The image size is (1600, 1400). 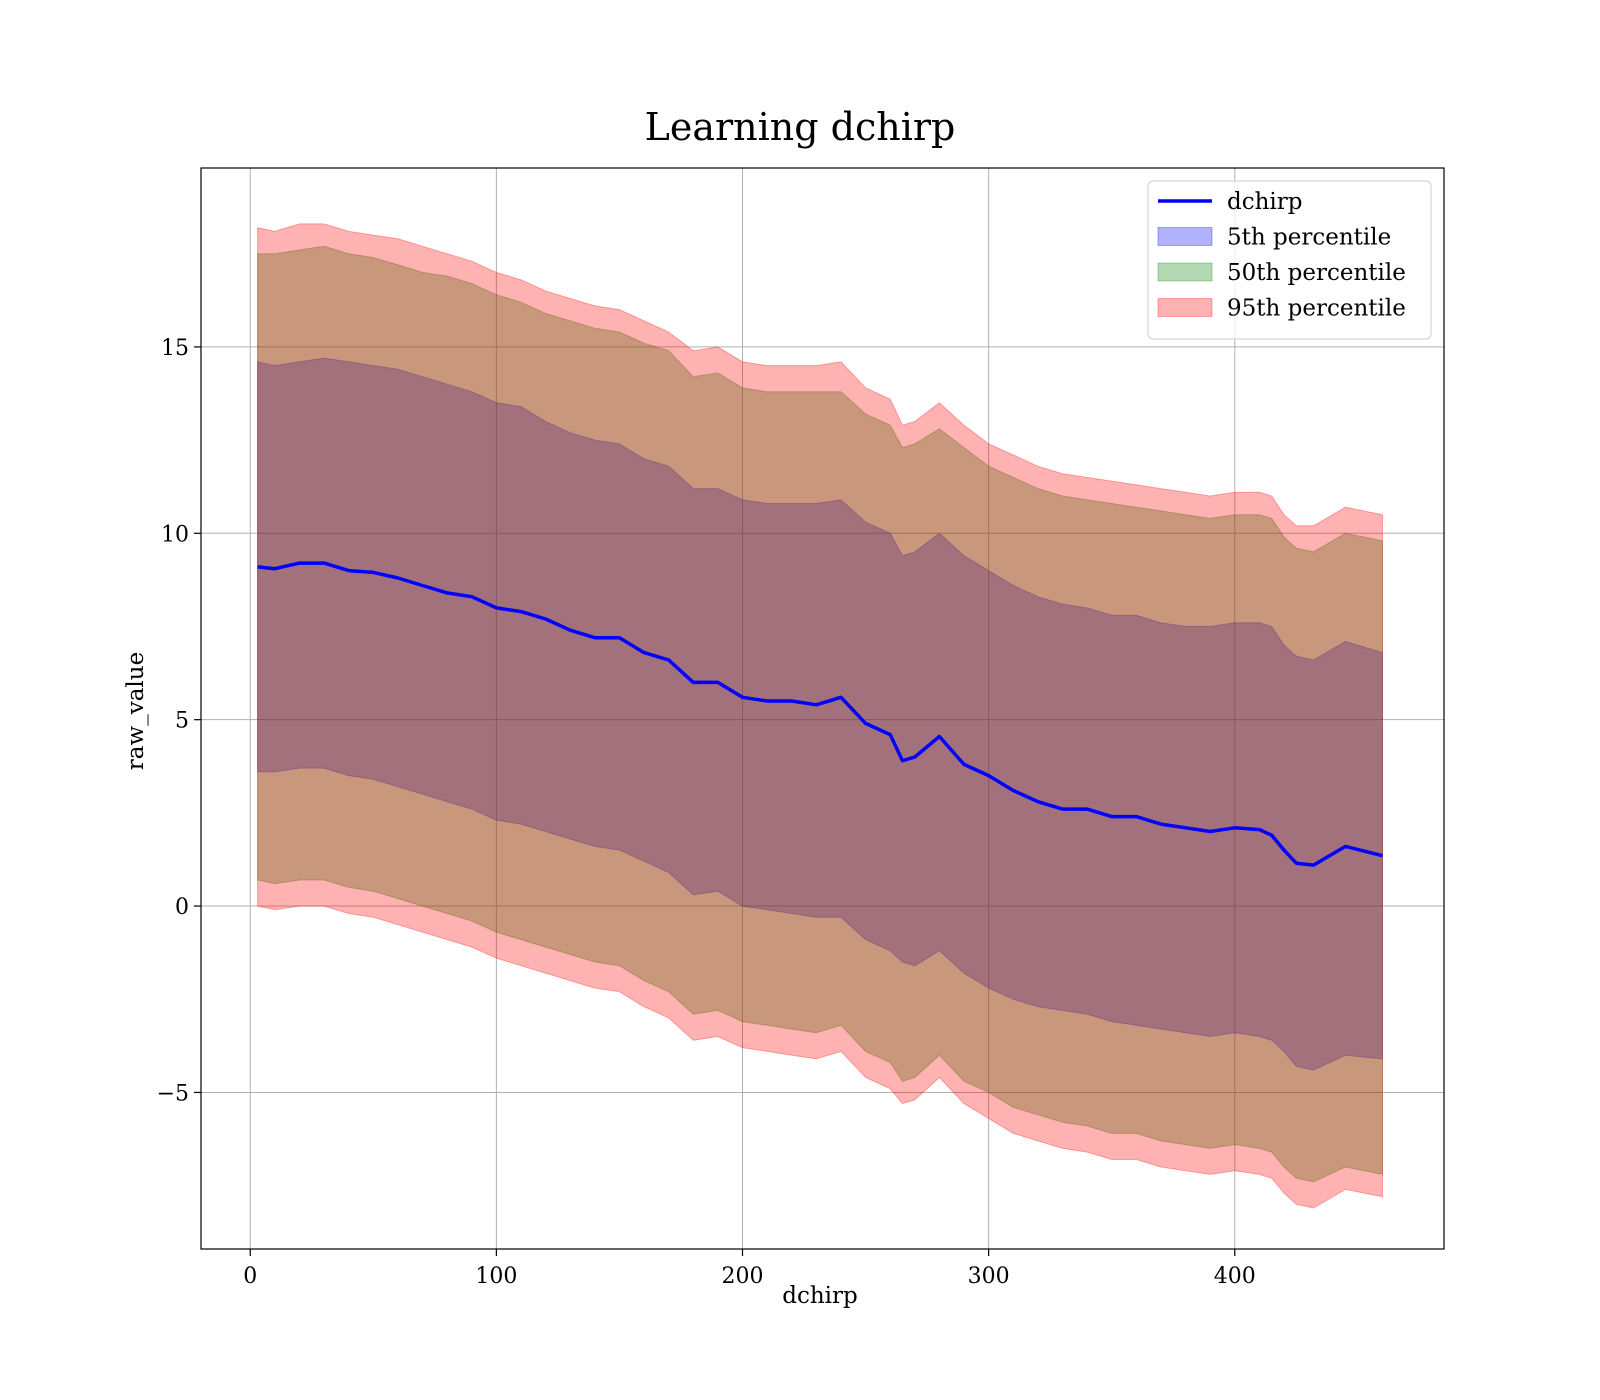 I want to click on chart-title: Learning dchirp, so click(x=800, y=127).